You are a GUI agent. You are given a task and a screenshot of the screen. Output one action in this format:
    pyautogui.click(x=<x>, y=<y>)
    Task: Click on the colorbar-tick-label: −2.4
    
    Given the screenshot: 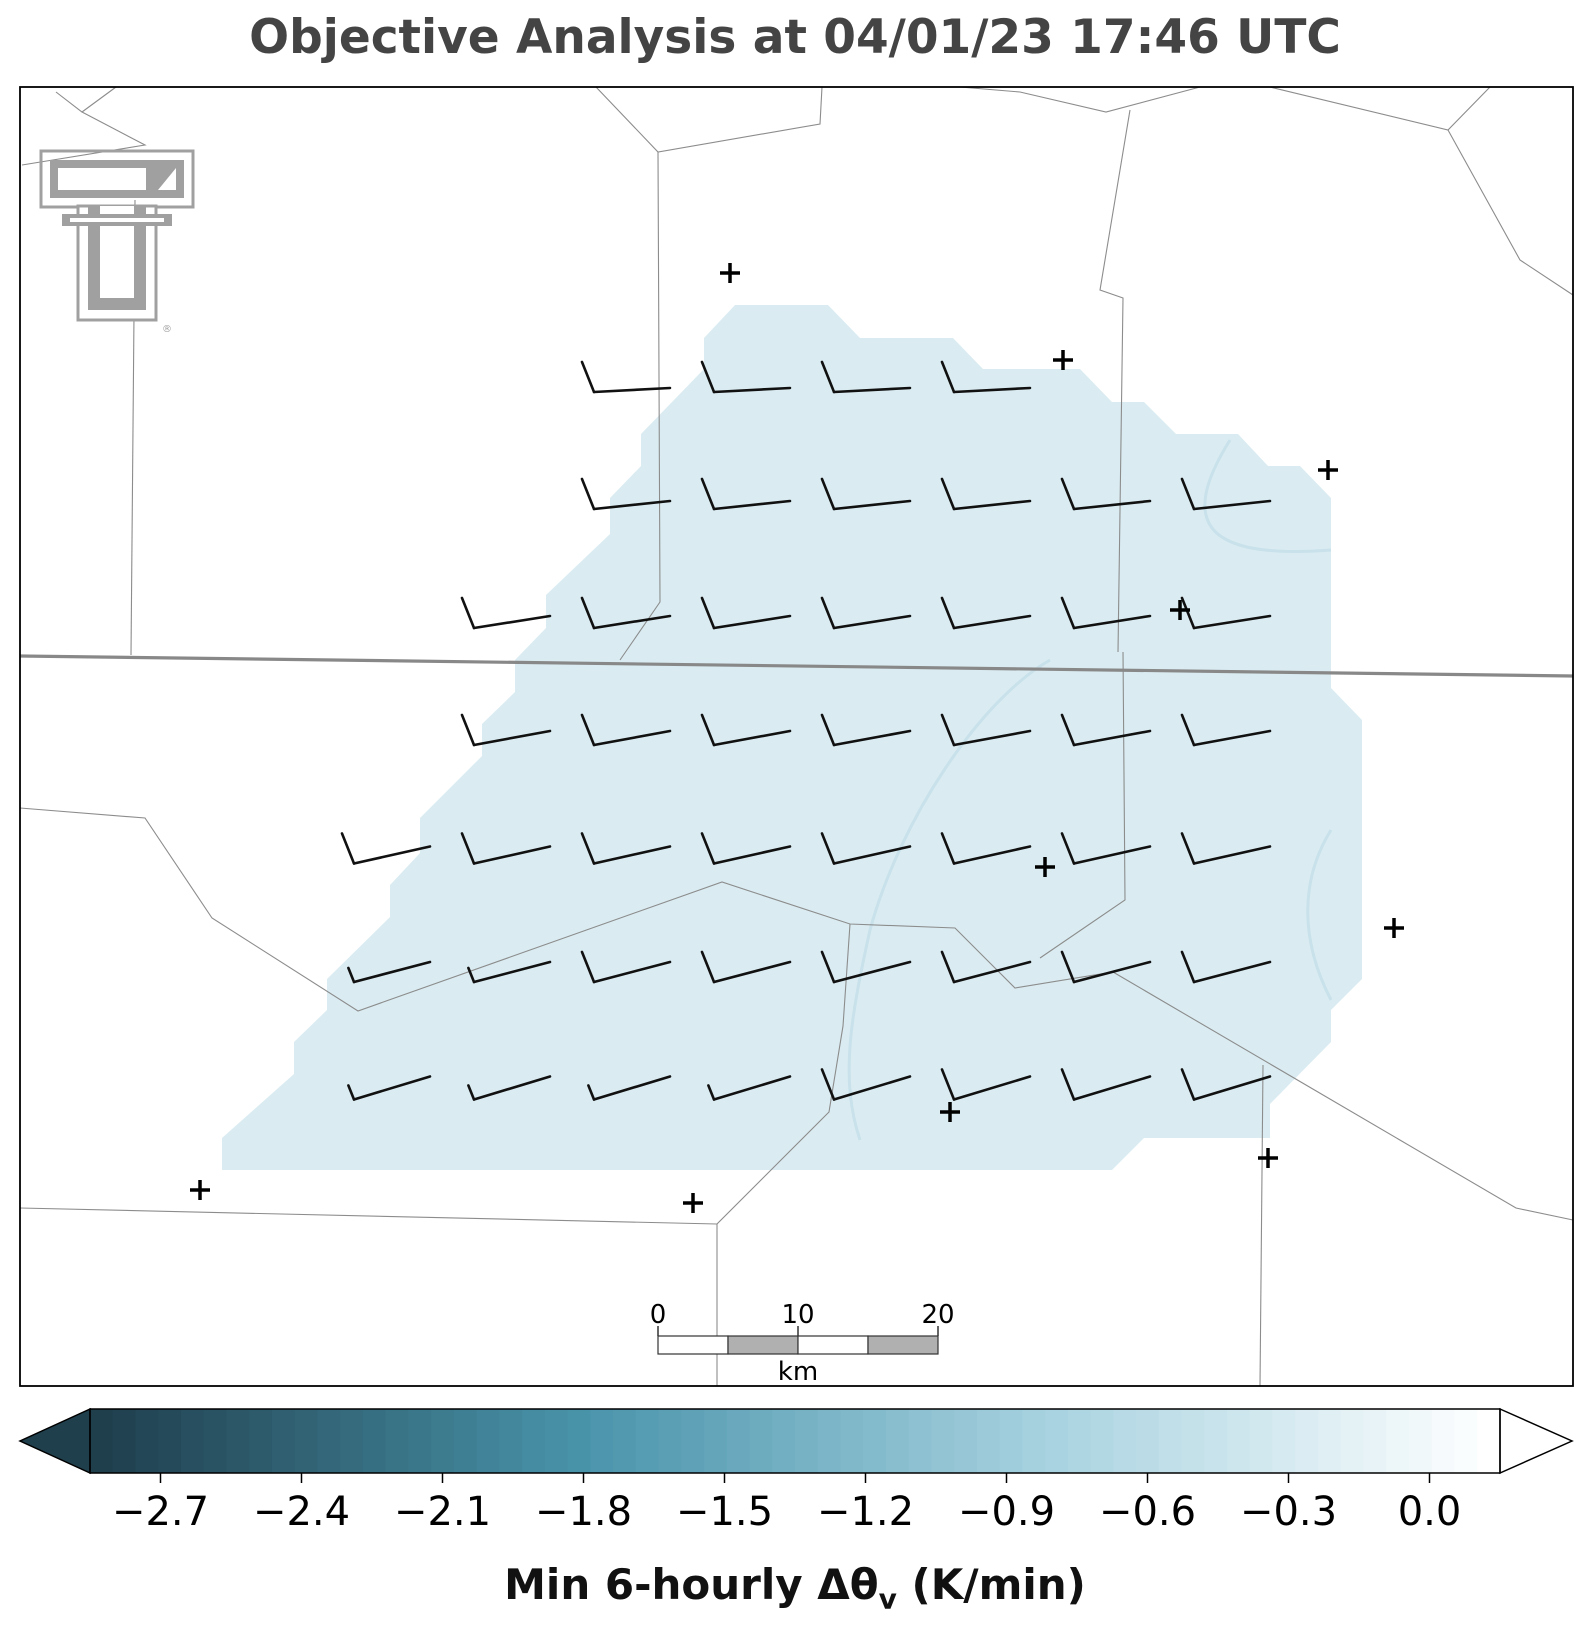 What is the action you would take?
    pyautogui.click(x=301, y=1512)
    